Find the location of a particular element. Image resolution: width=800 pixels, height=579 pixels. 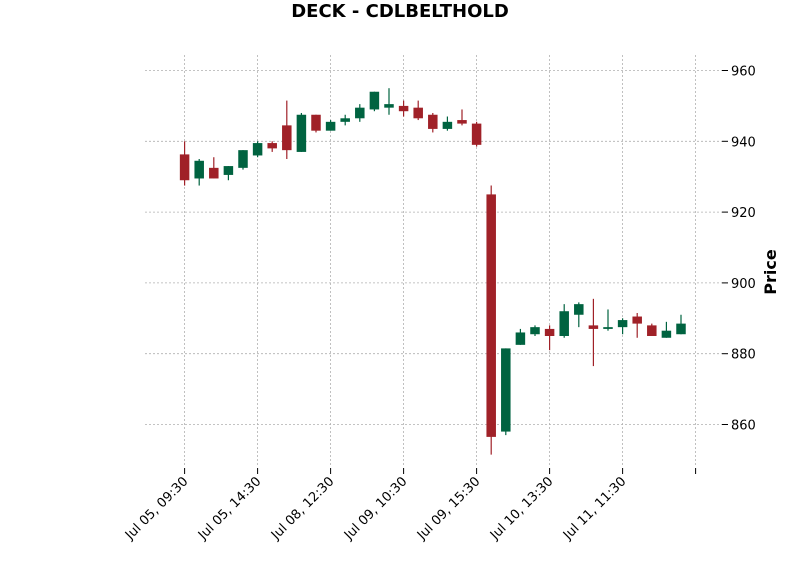

x-tick-label: Jul 11, 11:30 is located at coordinates (594, 508).